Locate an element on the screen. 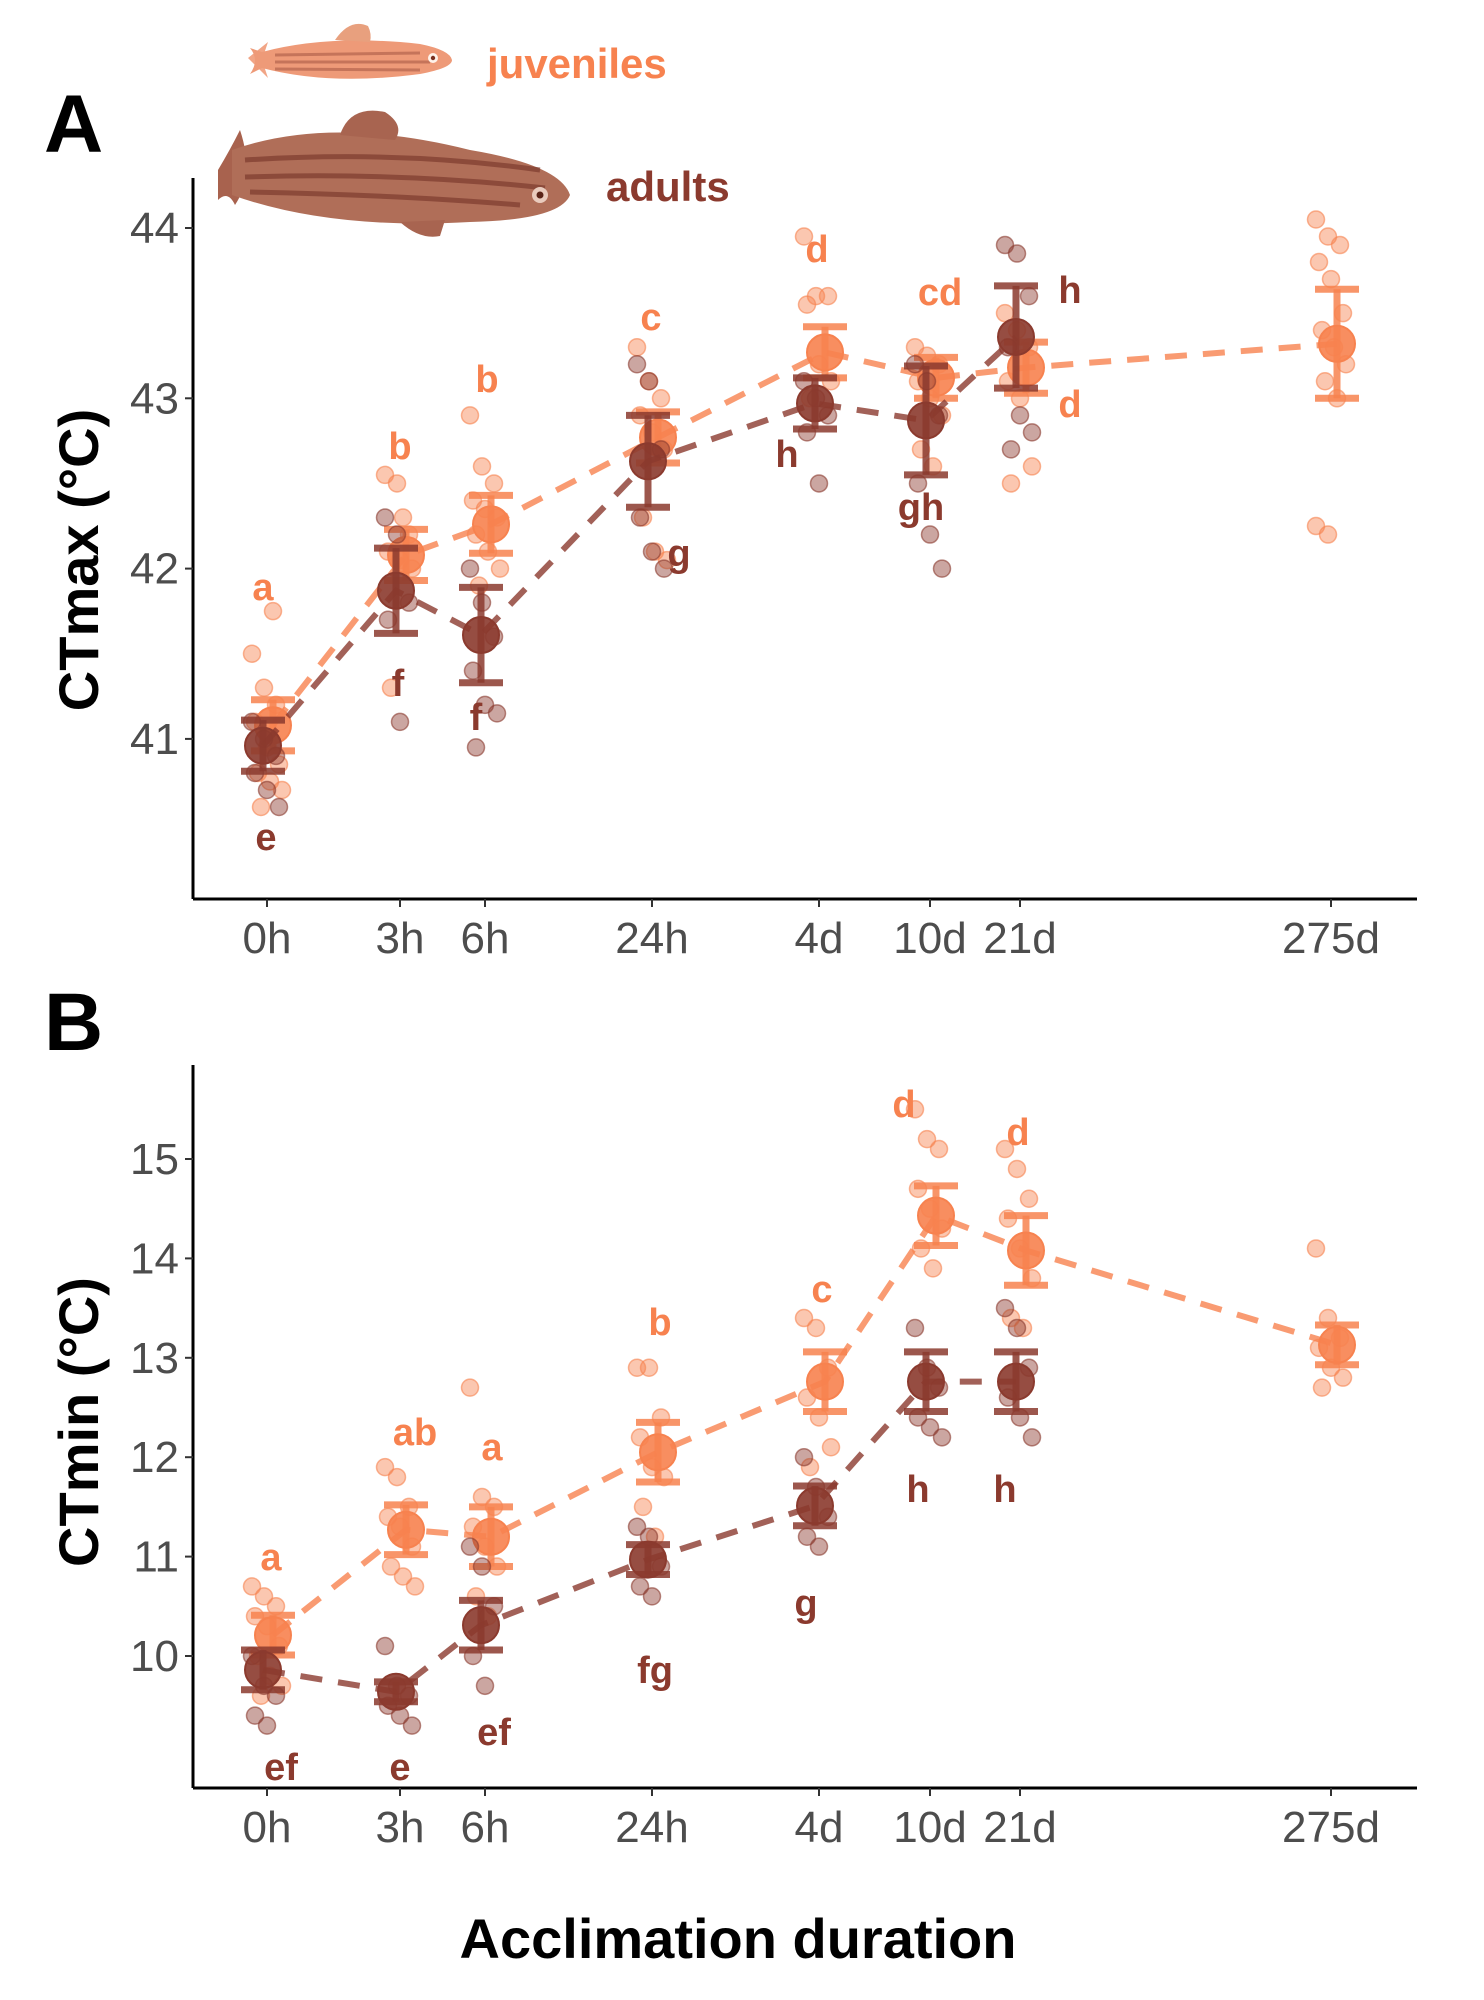 The width and height of the screenshot is (1484, 2000). x-tick-label: 10d is located at coordinates (929, 938).